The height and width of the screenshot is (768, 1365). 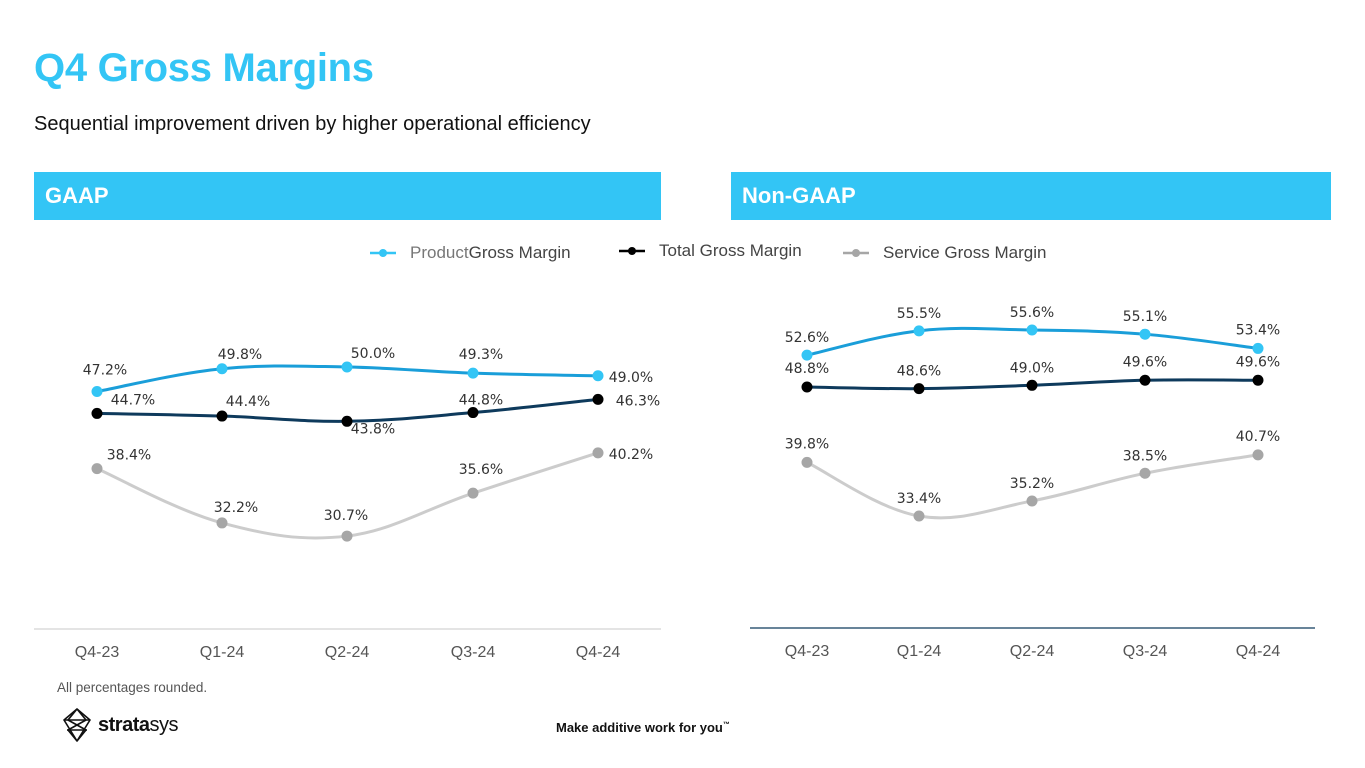 I want to click on legend-label-product-prefix: Product, so click(x=439, y=252).